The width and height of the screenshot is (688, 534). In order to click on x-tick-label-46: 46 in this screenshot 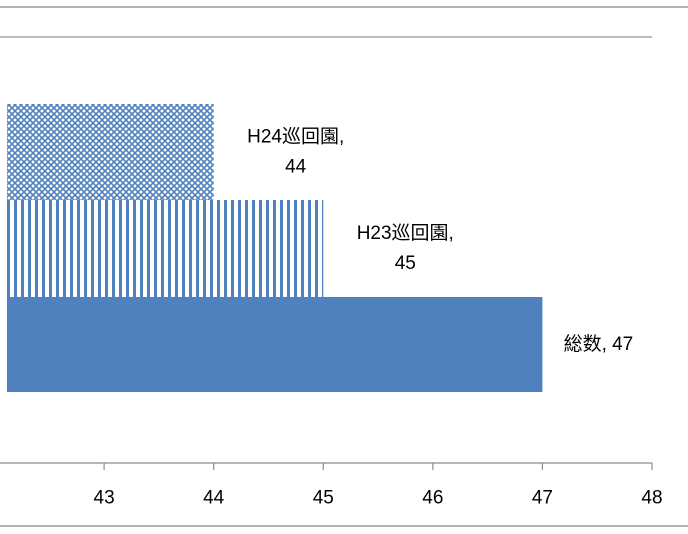, I will do `click(432, 498)`.